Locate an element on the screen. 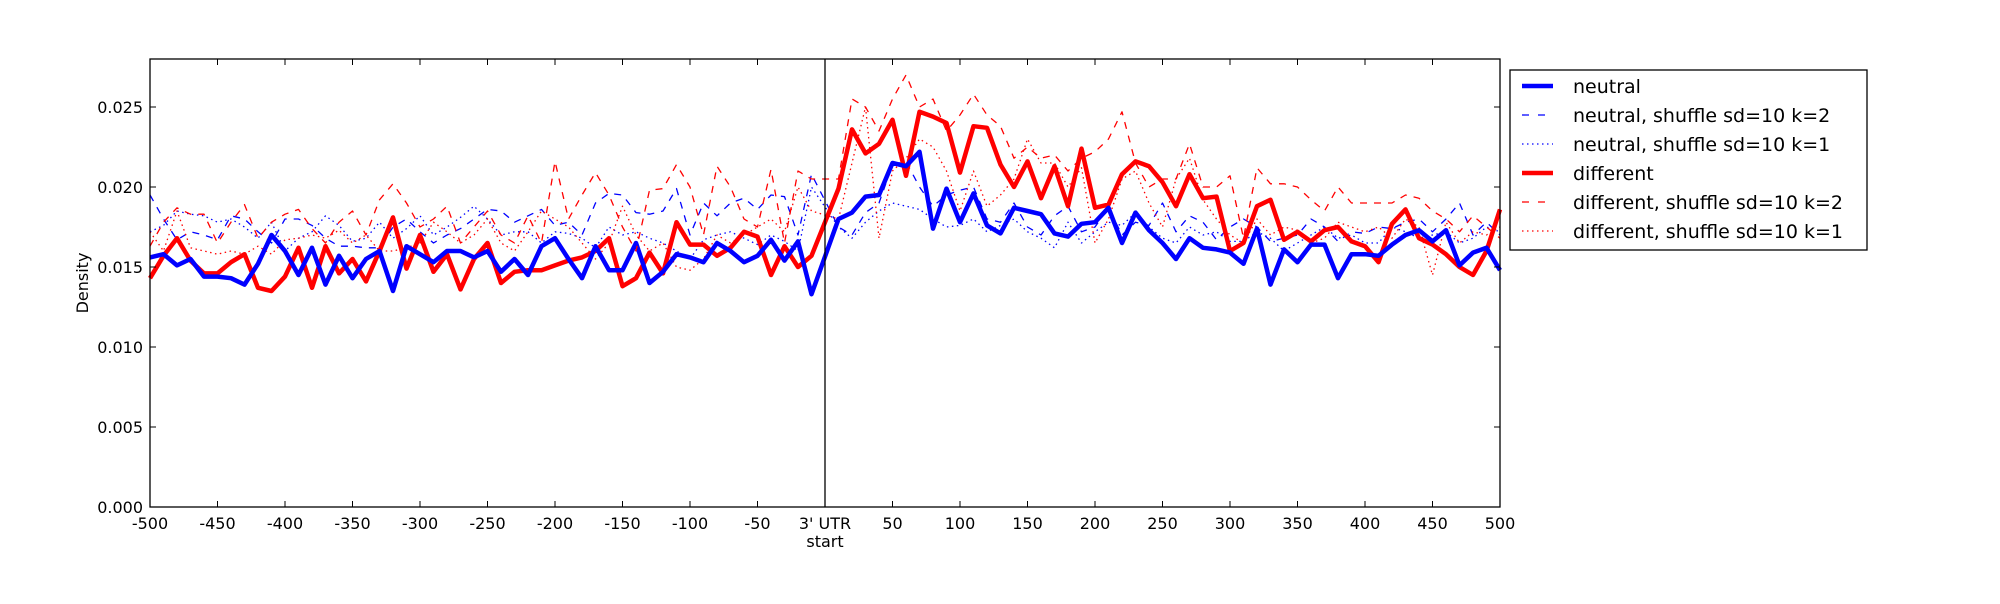  x-tick-label: -500 is located at coordinates (150, 523).